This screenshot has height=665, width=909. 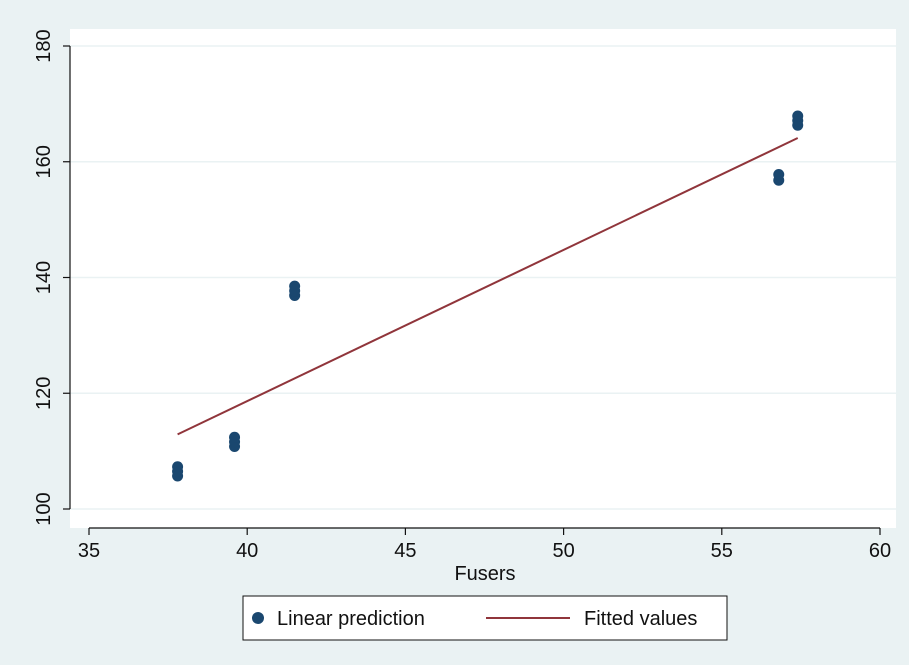 I want to click on x-tick-label-35: 35, so click(x=89, y=551).